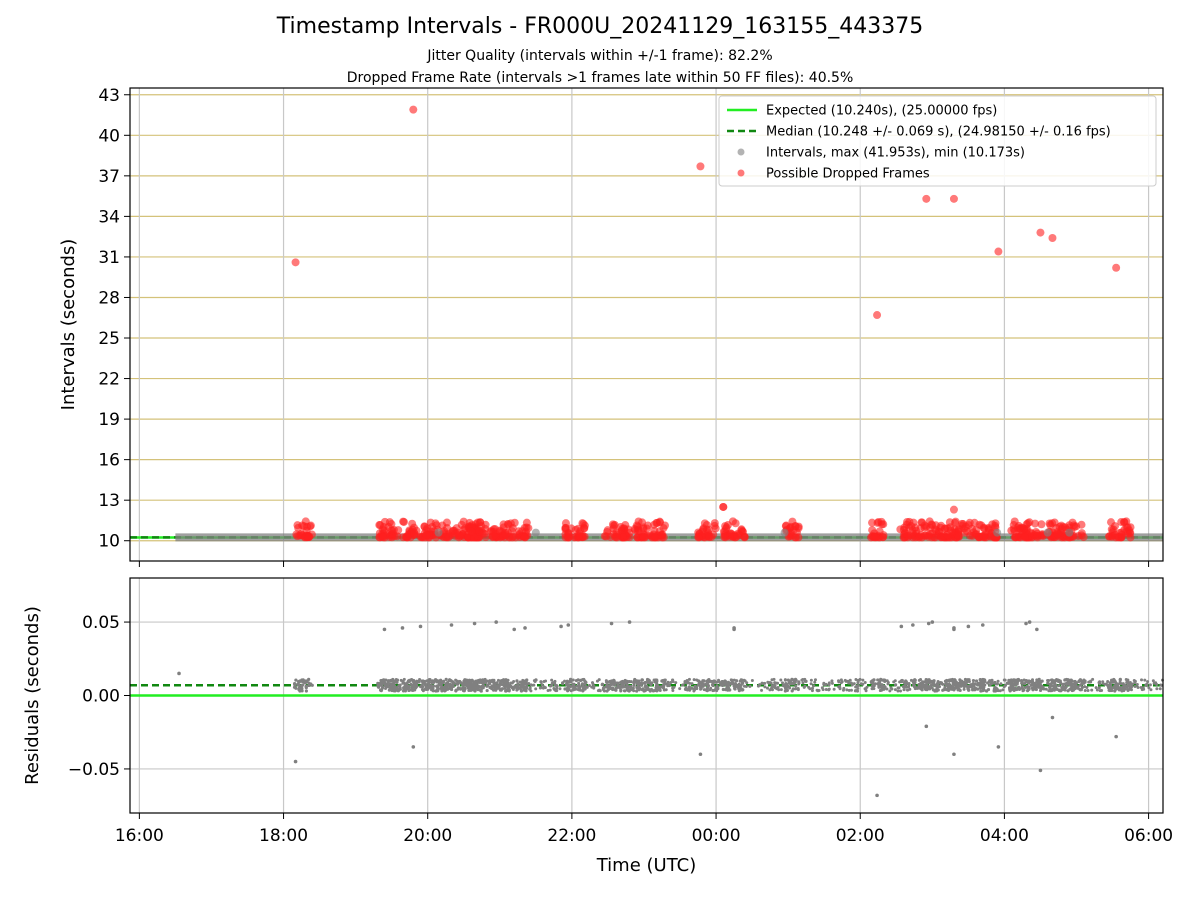 This screenshot has height=900, width=1200. I want to click on dropped-frame-outlier, so click(926, 198).